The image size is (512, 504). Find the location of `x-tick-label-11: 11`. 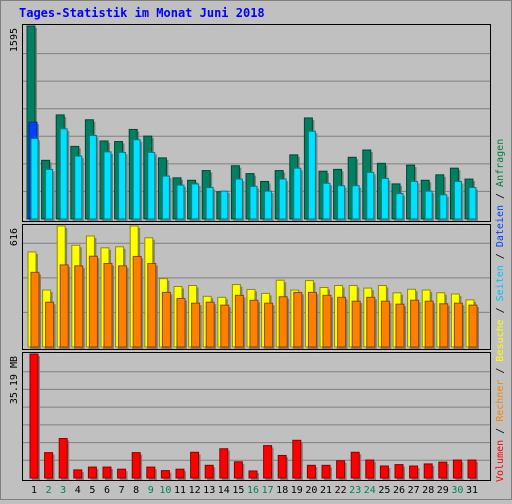

x-tick-label-11: 11 is located at coordinates (180, 490).